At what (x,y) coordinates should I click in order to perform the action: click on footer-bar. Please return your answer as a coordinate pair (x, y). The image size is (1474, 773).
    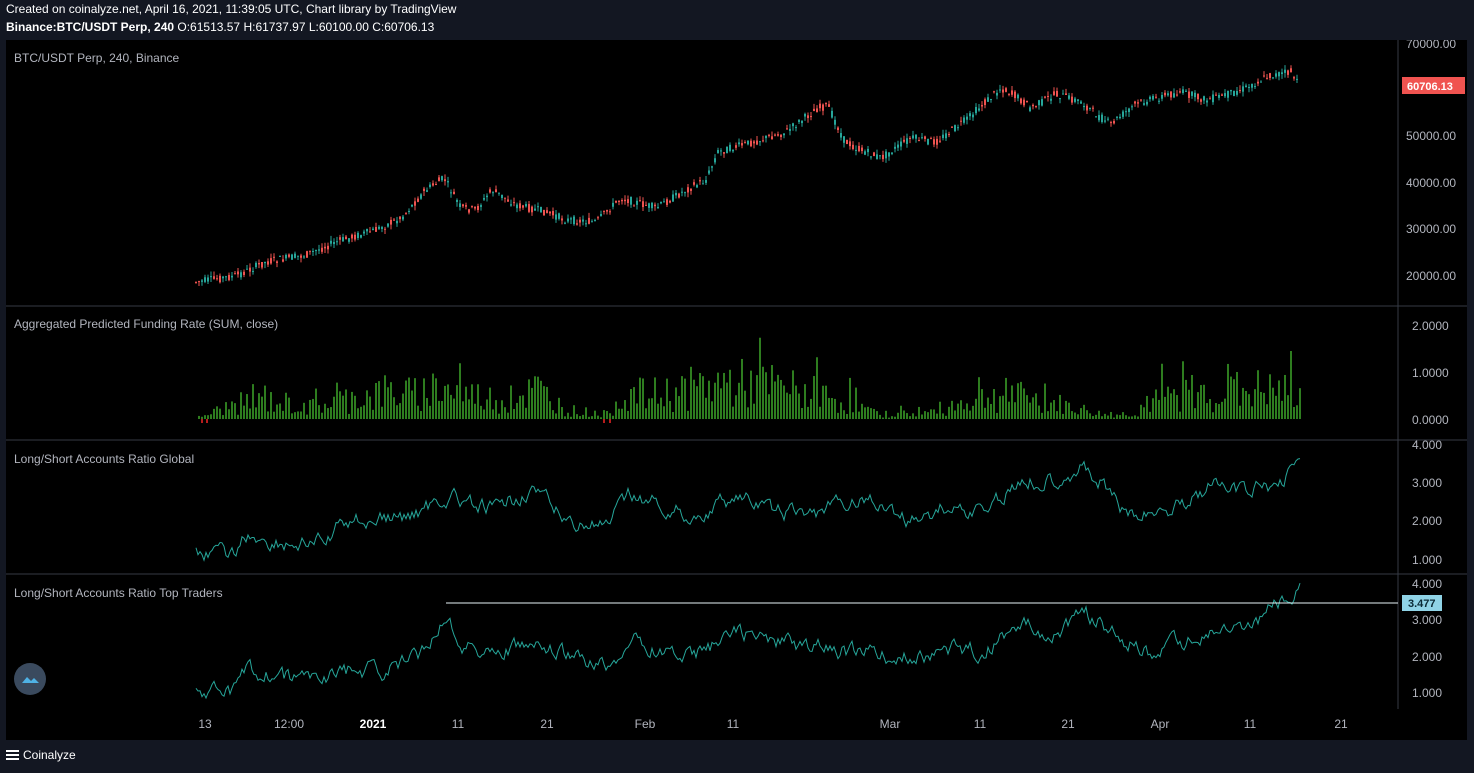
    Looking at the image, I should click on (737, 756).